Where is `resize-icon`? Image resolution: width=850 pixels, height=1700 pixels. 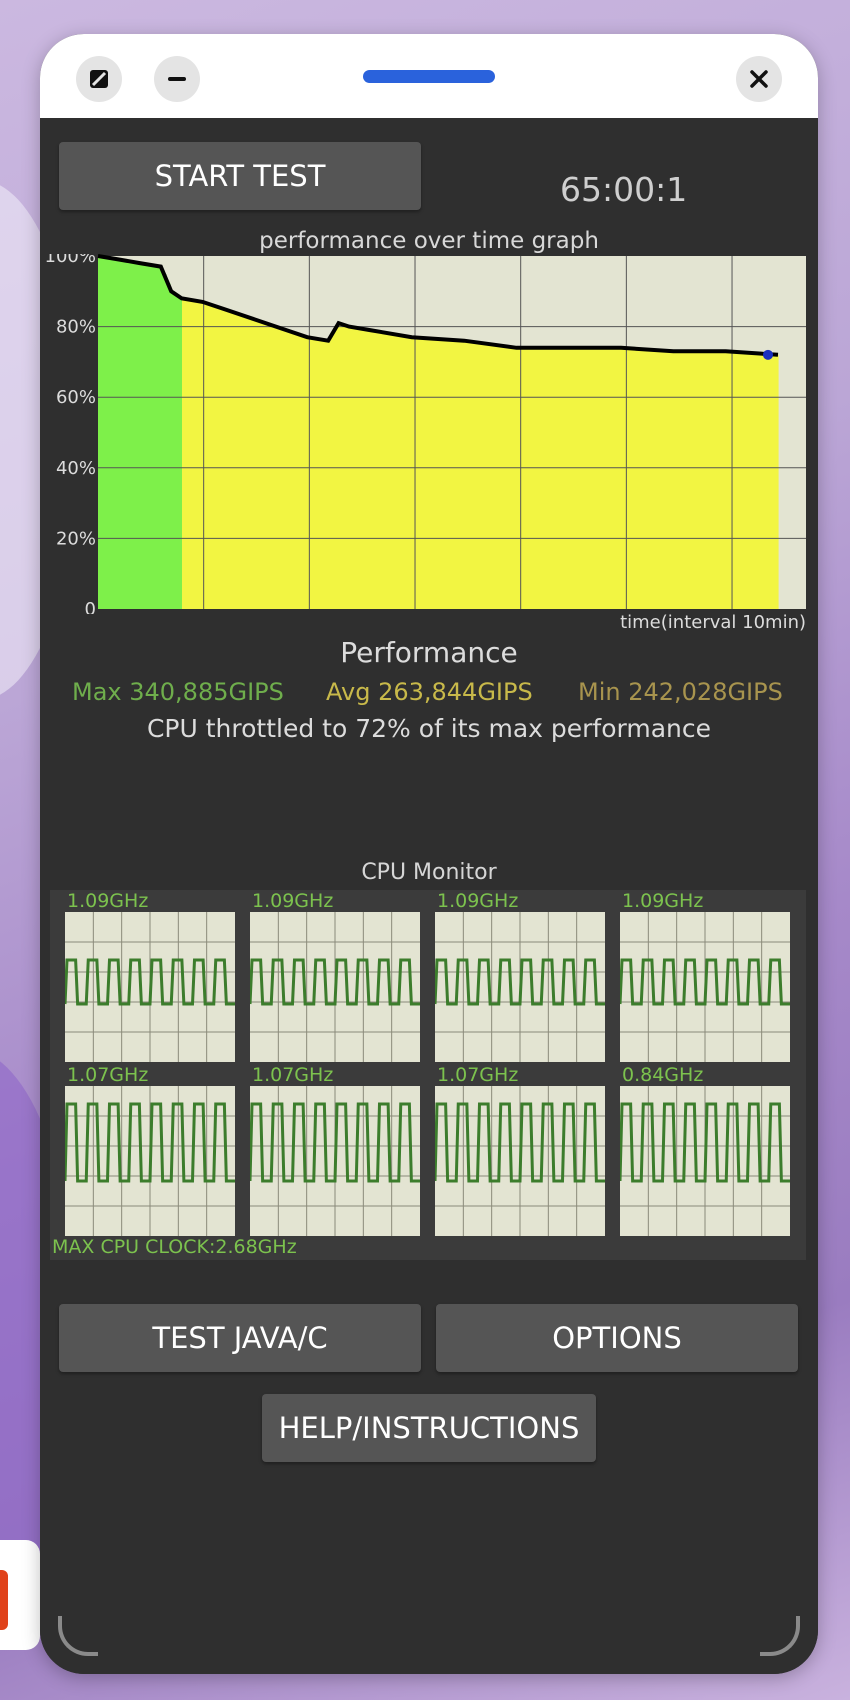 resize-icon is located at coordinates (99, 79).